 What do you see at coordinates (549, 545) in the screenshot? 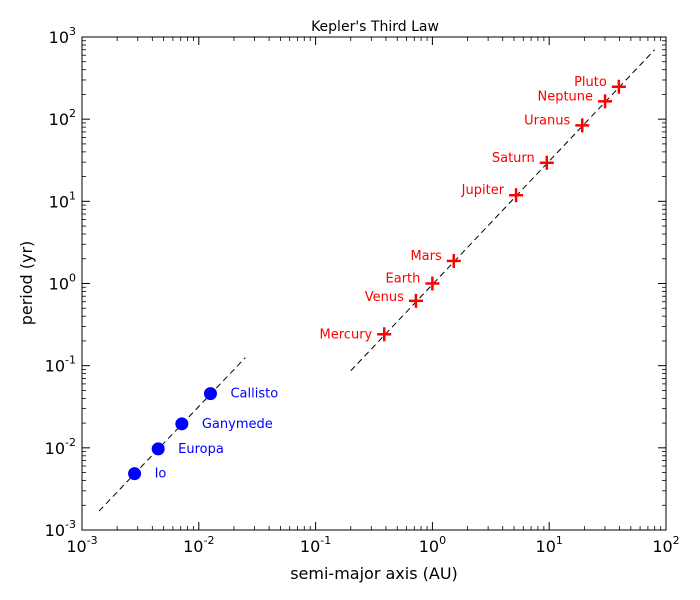
I see `x-tick-label: 10¹` at bounding box center [549, 545].